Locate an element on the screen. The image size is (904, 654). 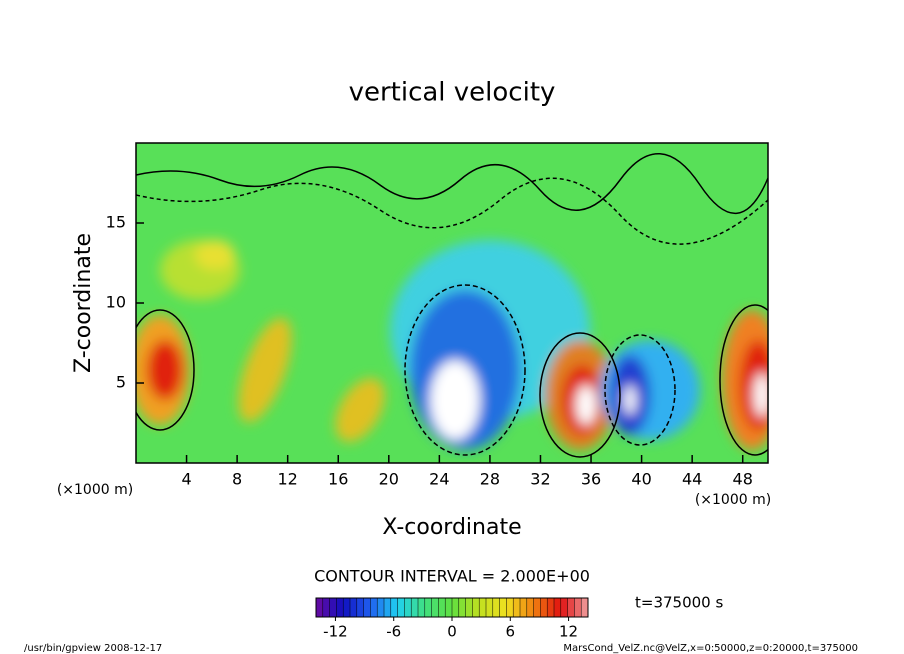
colorbar-tick-label: -6 is located at coordinates (393, 632).